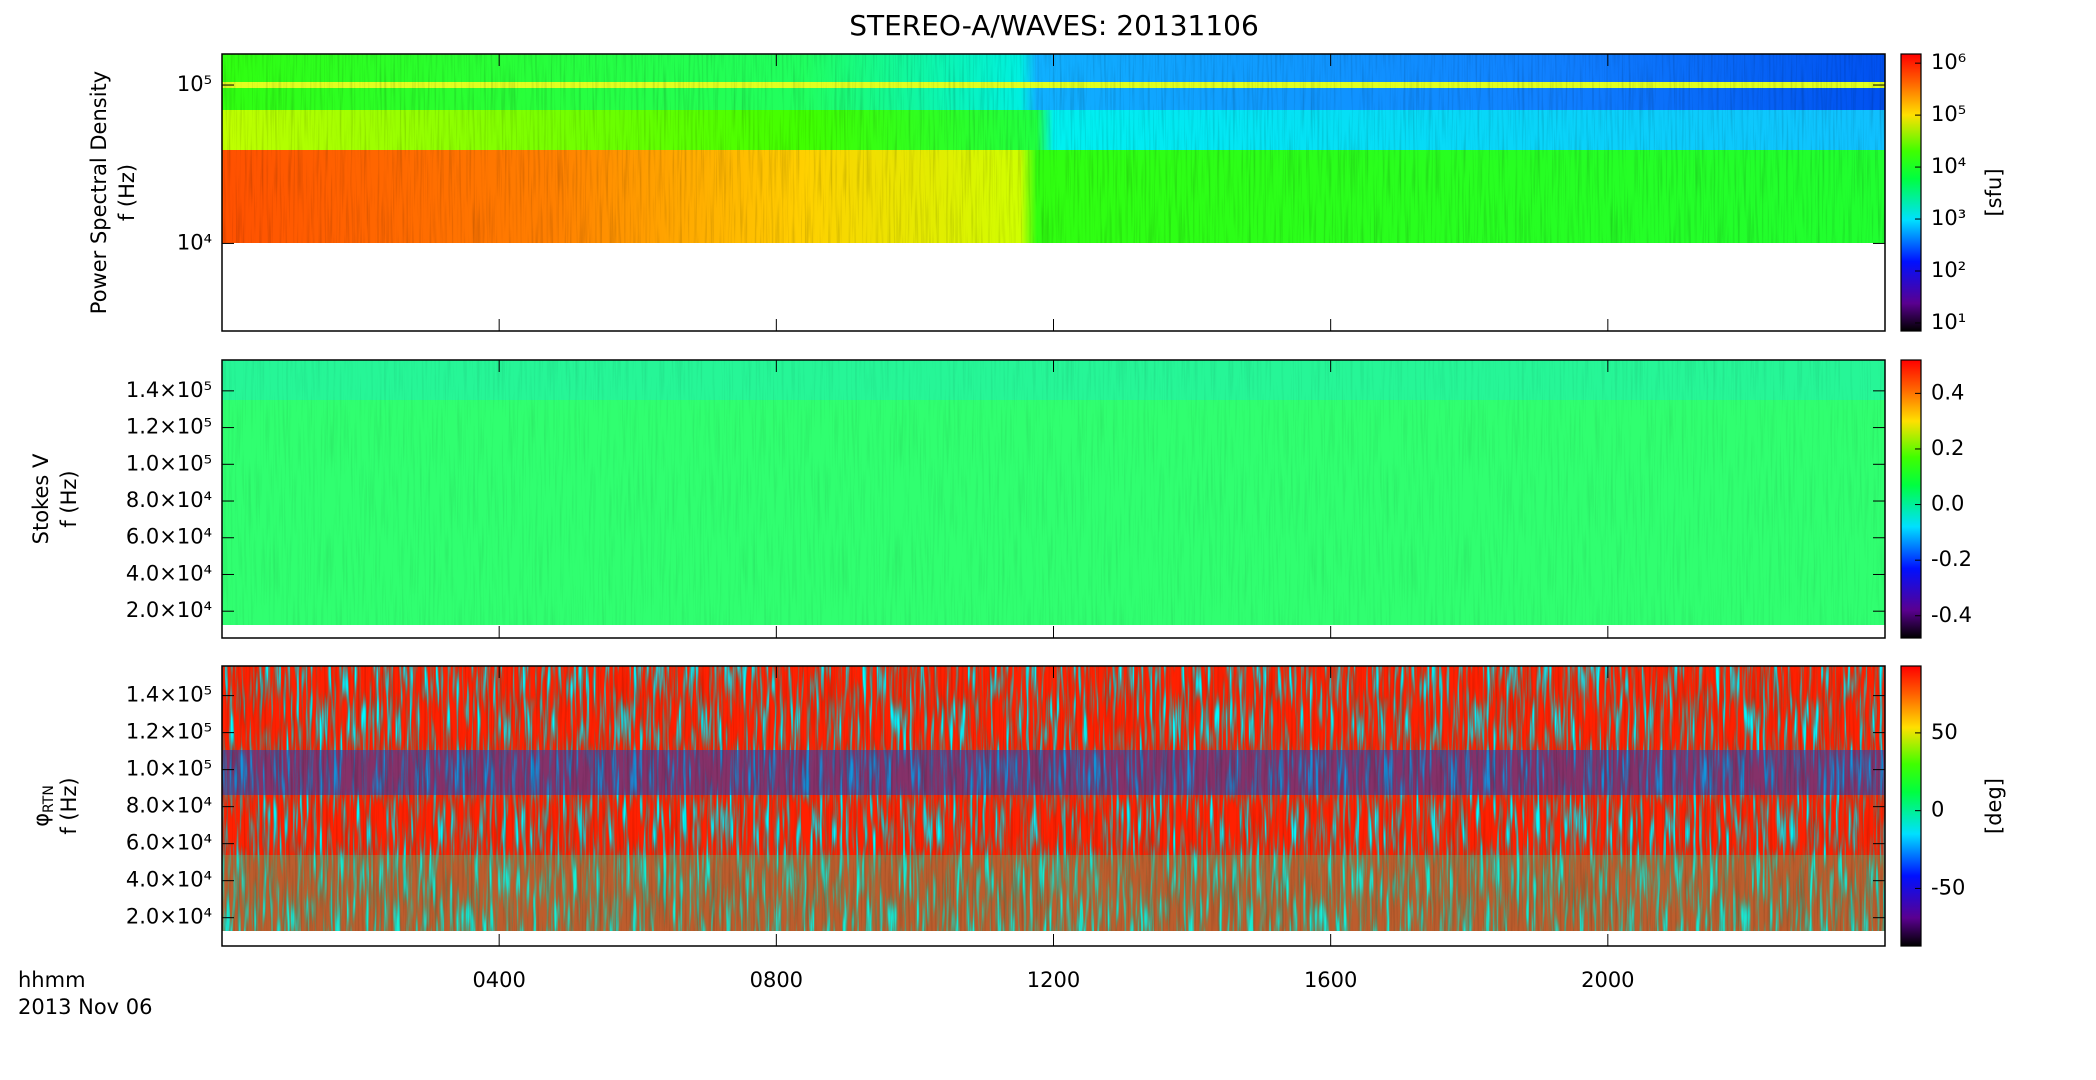 This screenshot has width=2096, height=1080. Describe the element at coordinates (1947, 448) in the screenshot. I see `colorbar-tick-label: 0.2` at that location.